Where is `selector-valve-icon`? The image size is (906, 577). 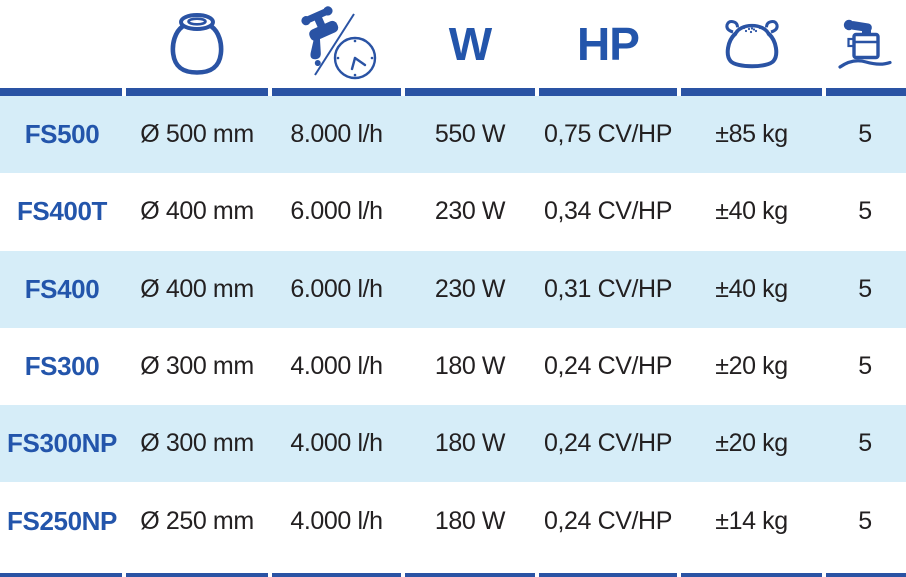
selector-valve-icon is located at coordinates (865, 44).